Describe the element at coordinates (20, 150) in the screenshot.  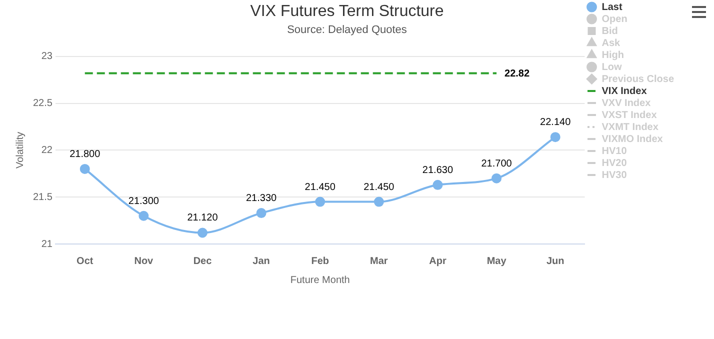
I see `y-axis-title: Volatility` at that location.